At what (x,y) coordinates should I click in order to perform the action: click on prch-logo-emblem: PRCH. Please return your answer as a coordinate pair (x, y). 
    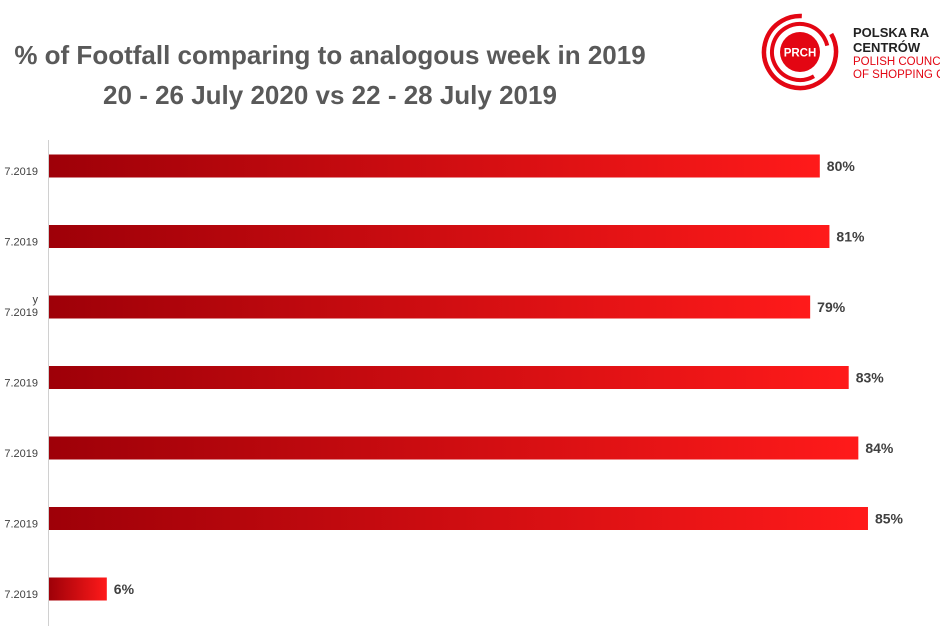
    Looking at the image, I should click on (800, 52).